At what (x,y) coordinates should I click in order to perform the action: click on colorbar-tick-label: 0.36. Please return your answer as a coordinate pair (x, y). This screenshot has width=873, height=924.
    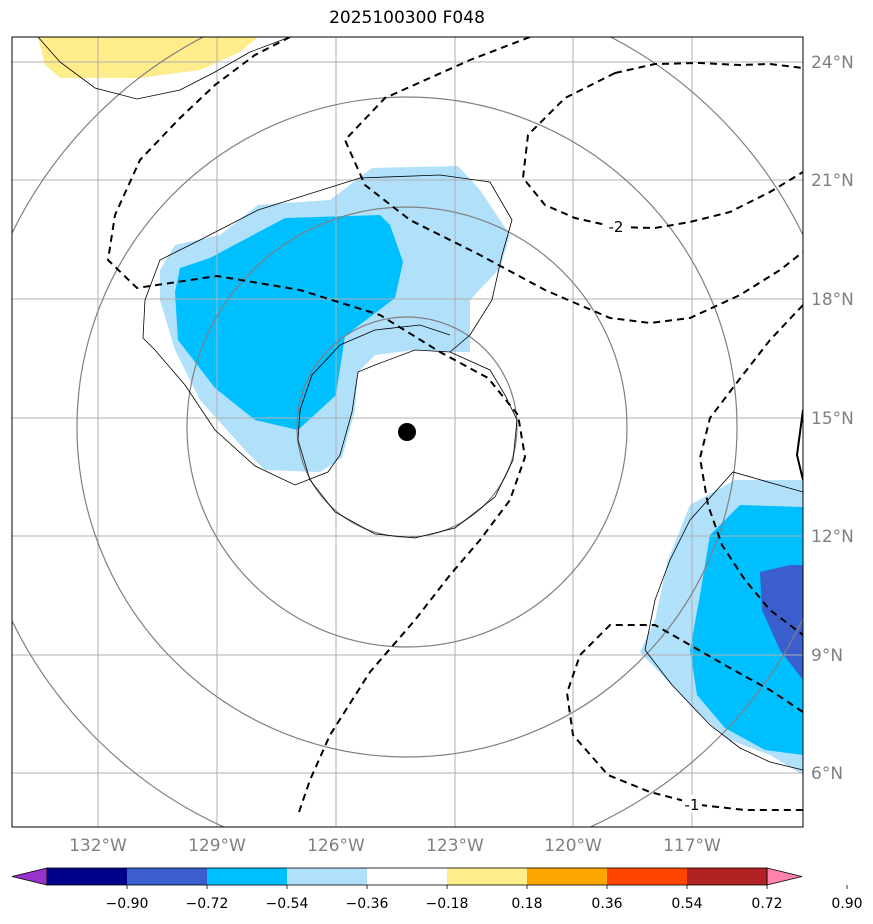
    Looking at the image, I should click on (606, 904).